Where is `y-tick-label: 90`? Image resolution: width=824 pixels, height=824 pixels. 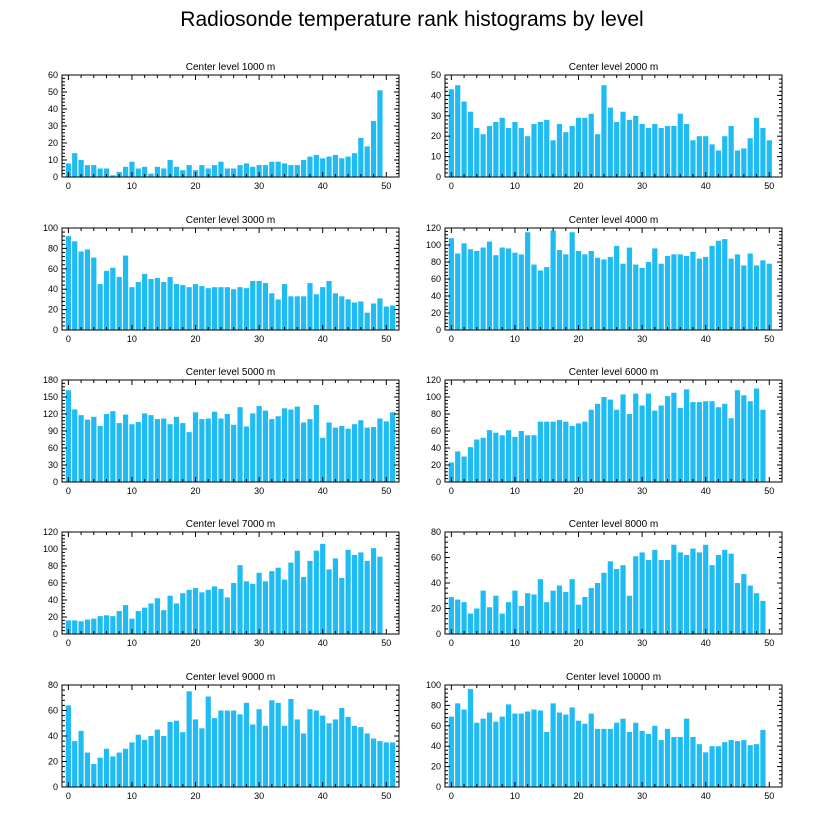
y-tick-label: 90 is located at coordinates (53, 431).